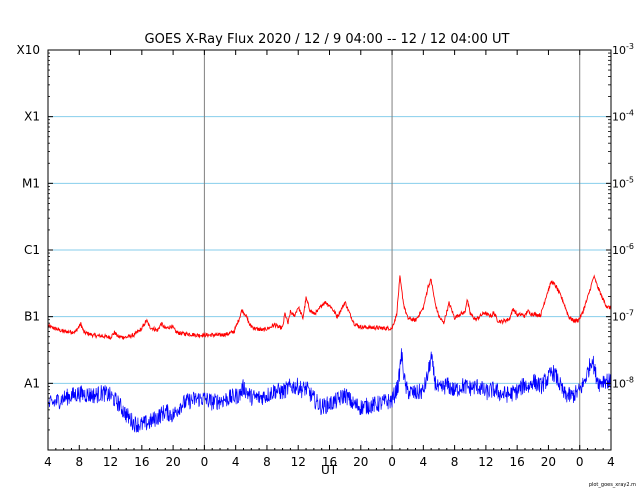 Image resolution: width=640 pixels, height=500 pixels. What do you see at coordinates (630, 379) in the screenshot?
I see `y-tick-exponent: -8` at bounding box center [630, 379].